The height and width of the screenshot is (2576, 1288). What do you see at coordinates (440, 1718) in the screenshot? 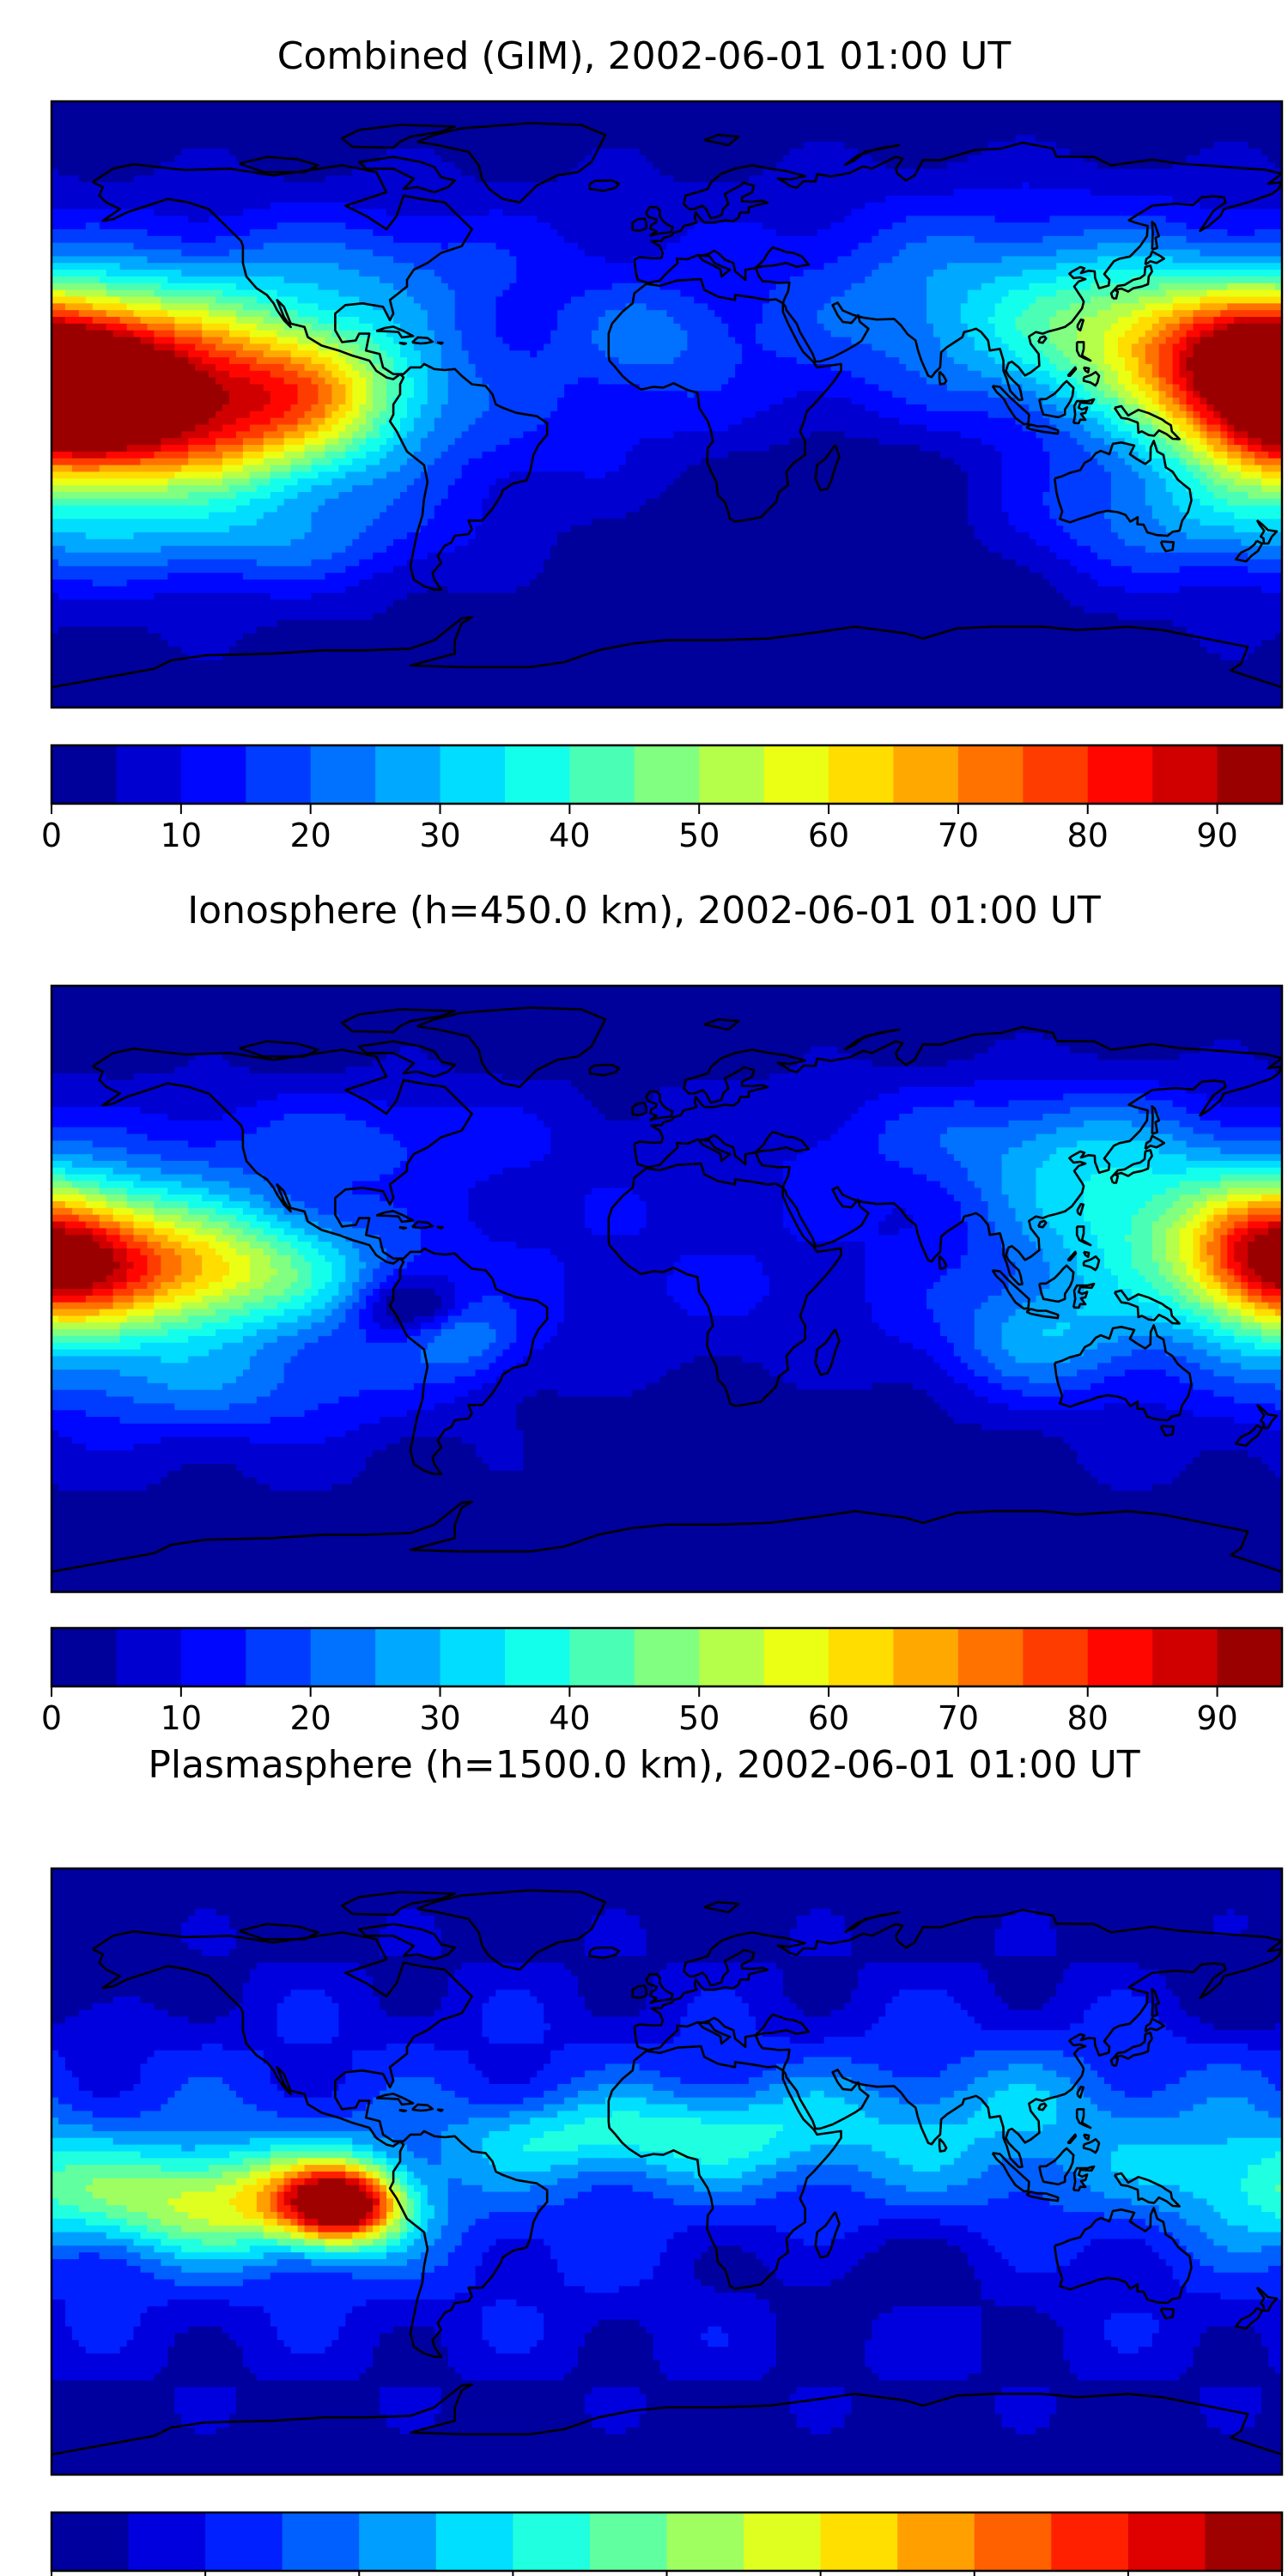
I see `colorbar-tick-label: 30` at bounding box center [440, 1718].